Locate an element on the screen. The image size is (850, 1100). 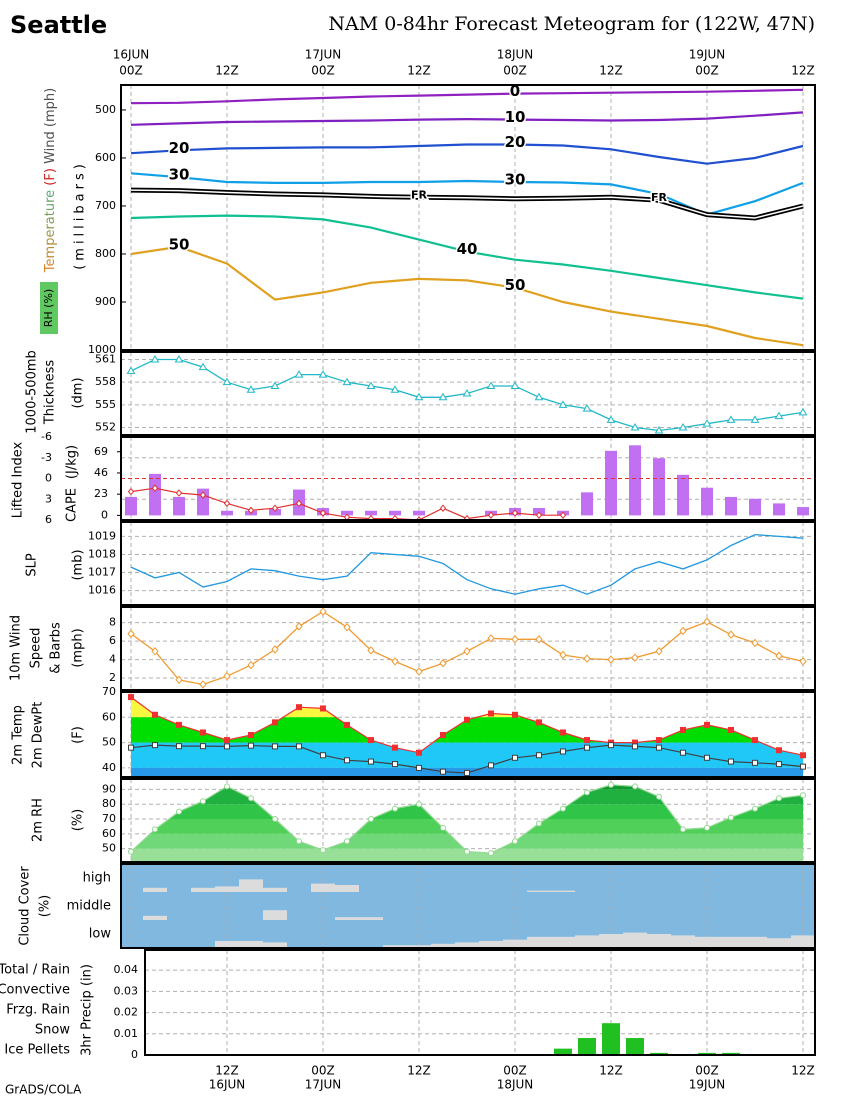
y-axis-label: (%) is located at coordinates (78, 820).